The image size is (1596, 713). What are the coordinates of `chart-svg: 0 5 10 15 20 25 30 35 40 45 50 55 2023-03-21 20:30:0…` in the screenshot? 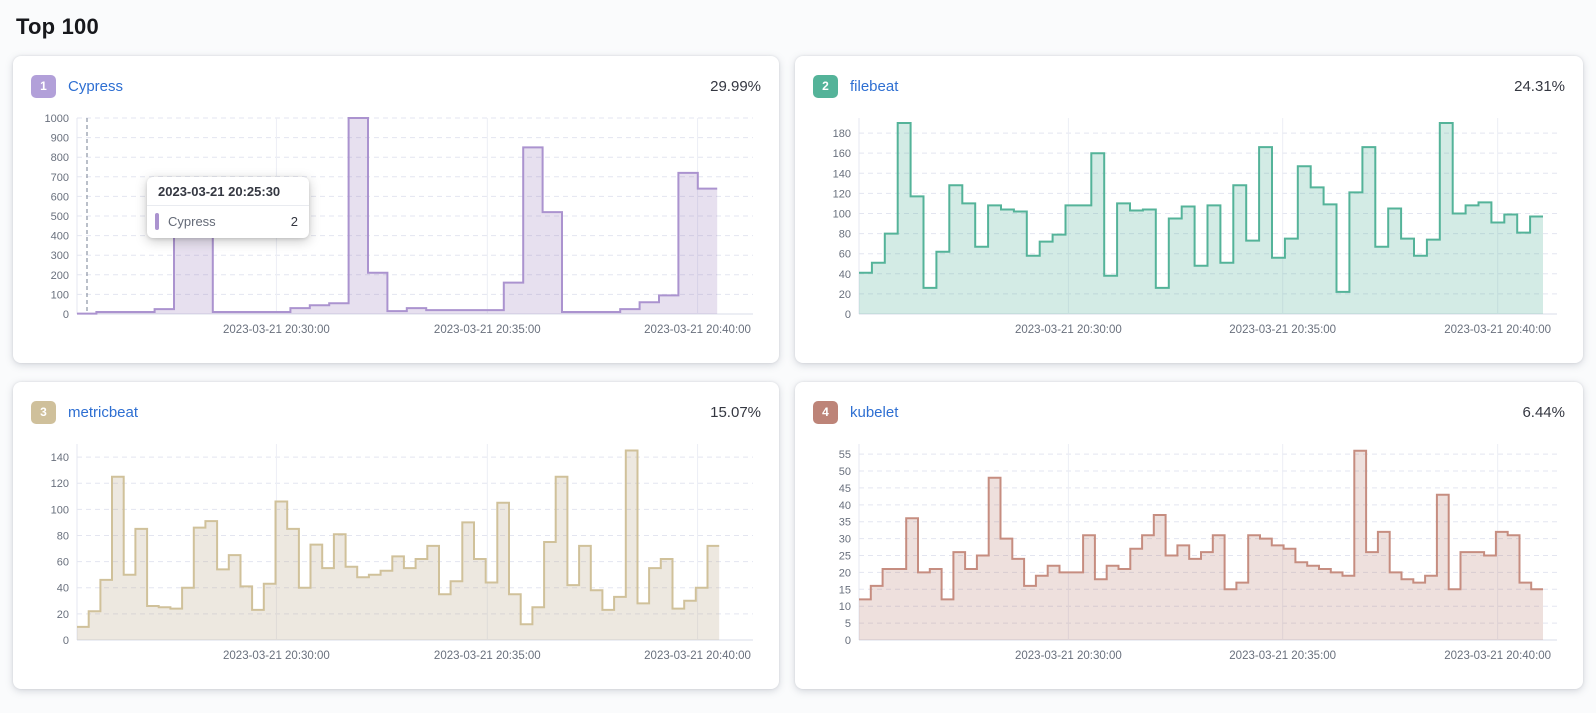 It's located at (1198, 553).